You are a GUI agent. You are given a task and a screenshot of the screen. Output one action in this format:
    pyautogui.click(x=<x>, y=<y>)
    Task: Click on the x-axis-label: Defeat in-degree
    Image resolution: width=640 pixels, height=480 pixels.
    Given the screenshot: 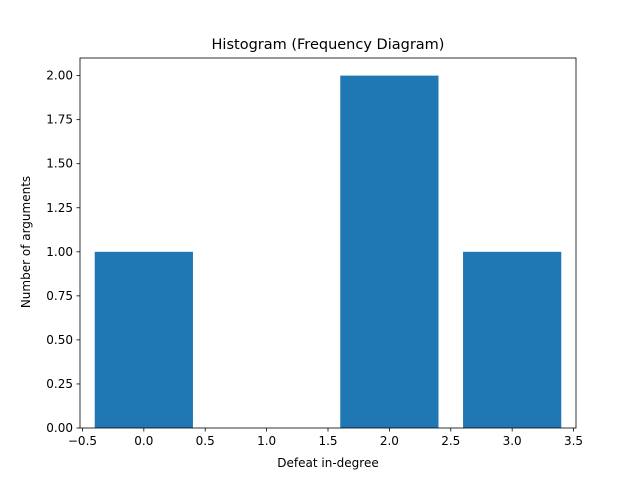 What is the action you would take?
    pyautogui.click(x=327, y=463)
    